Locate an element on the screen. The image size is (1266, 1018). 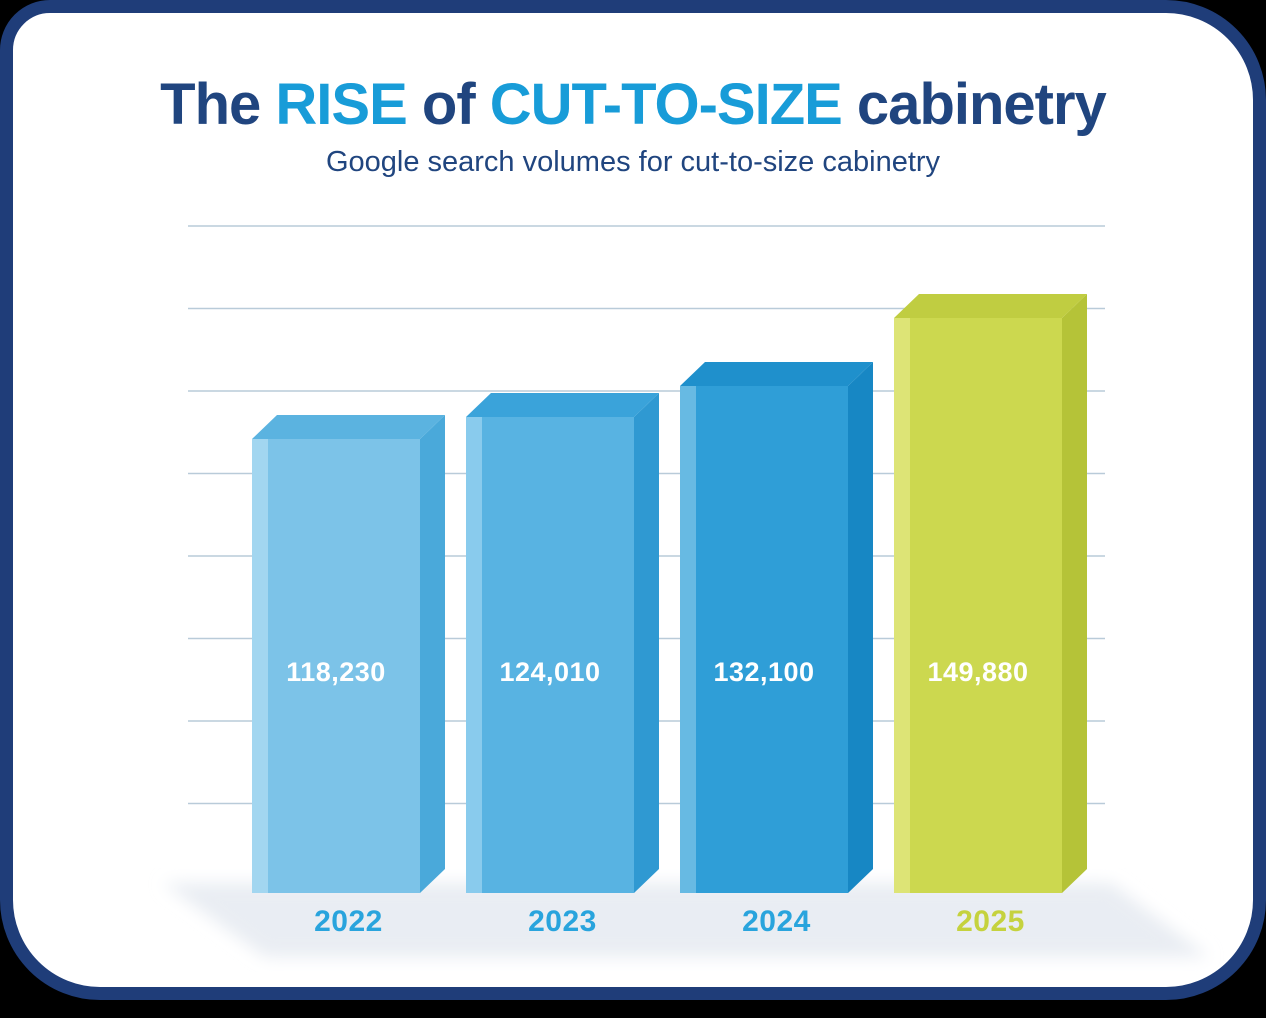
bar-value-label: 149,880 is located at coordinates (977, 672).